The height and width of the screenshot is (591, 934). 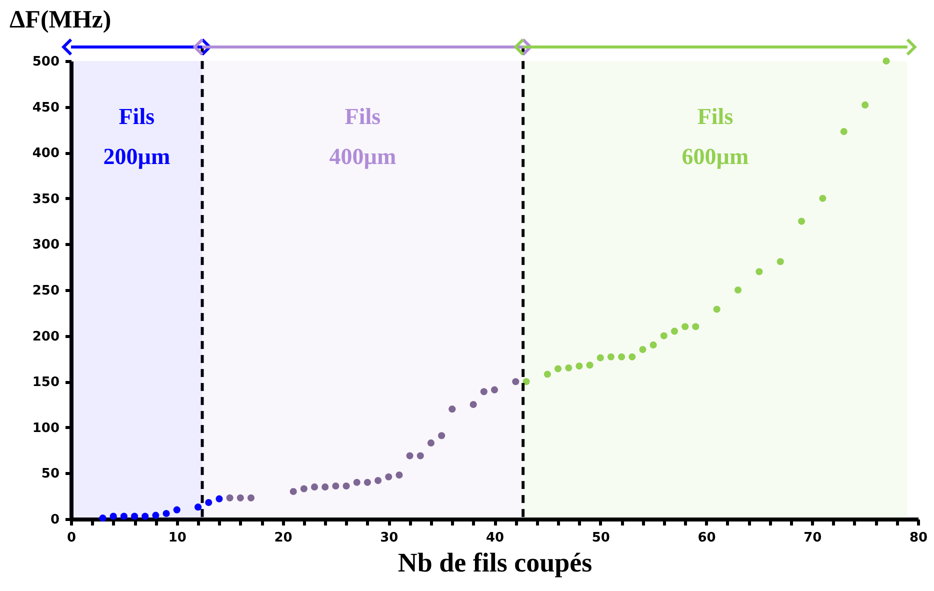 What do you see at coordinates (495, 563) in the screenshot?
I see `x-axis-title: Nb de fils coupés` at bounding box center [495, 563].